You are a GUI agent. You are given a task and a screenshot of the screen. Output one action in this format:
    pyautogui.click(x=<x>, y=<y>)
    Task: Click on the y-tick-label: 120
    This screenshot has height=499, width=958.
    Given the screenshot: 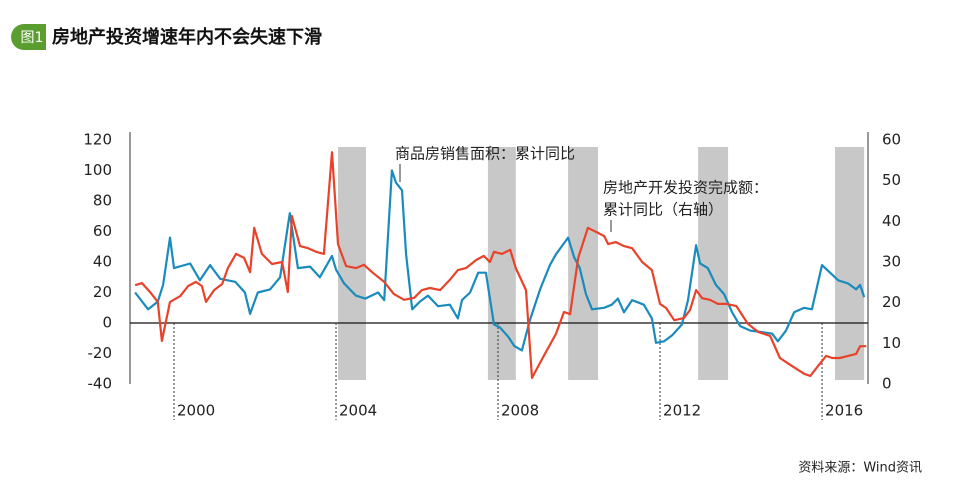 What is the action you would take?
    pyautogui.click(x=97, y=140)
    